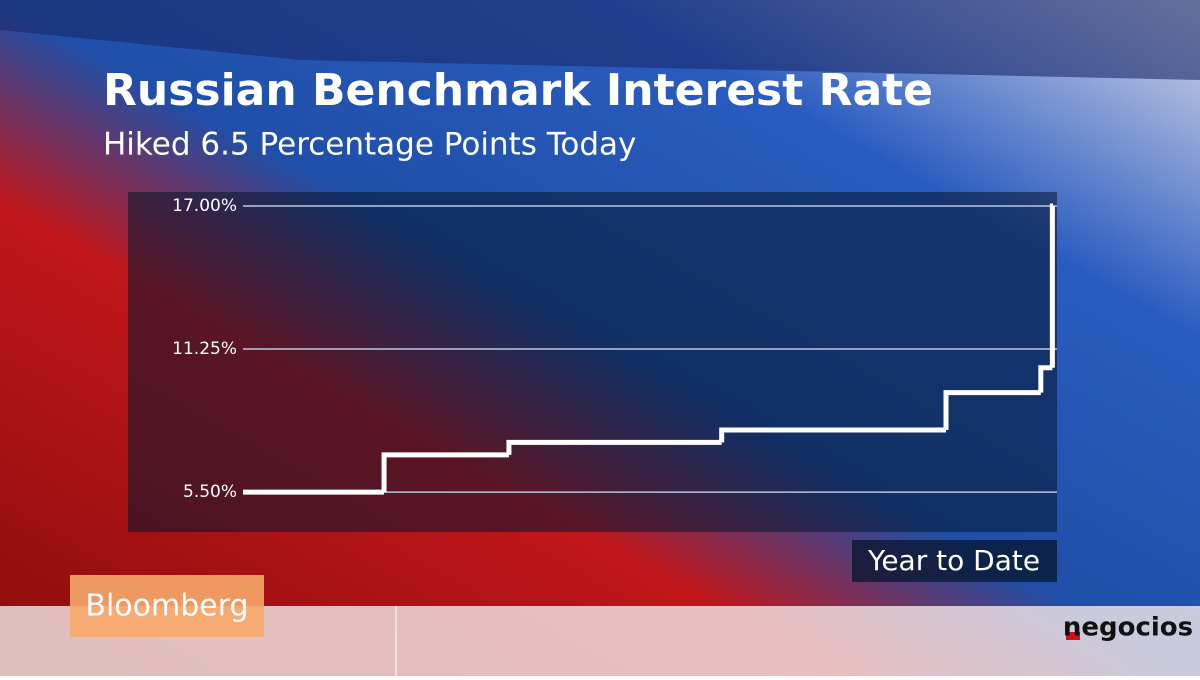 This screenshot has width=1200, height=680. I want to click on y-tick-label: 11.25%, so click(204, 349).